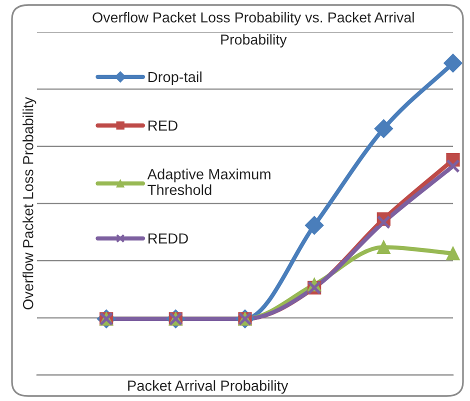 The height and width of the screenshot is (401, 470). What do you see at coordinates (175, 78) in the screenshot?
I see `legend-label: Drop-tail` at bounding box center [175, 78].